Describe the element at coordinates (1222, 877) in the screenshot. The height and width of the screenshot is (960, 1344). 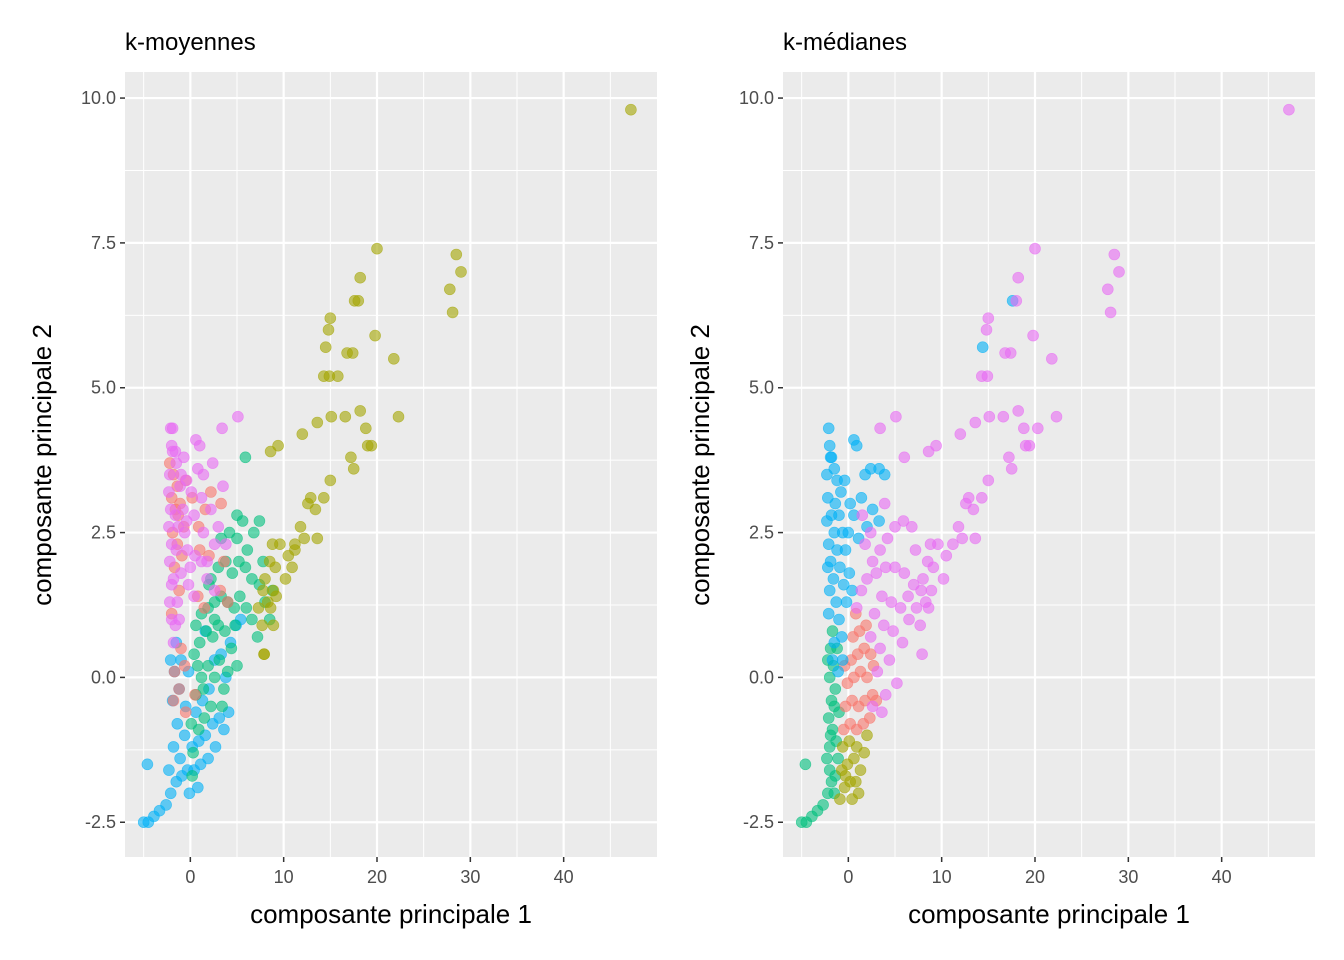
I see `x-tick-label: 40` at that location.